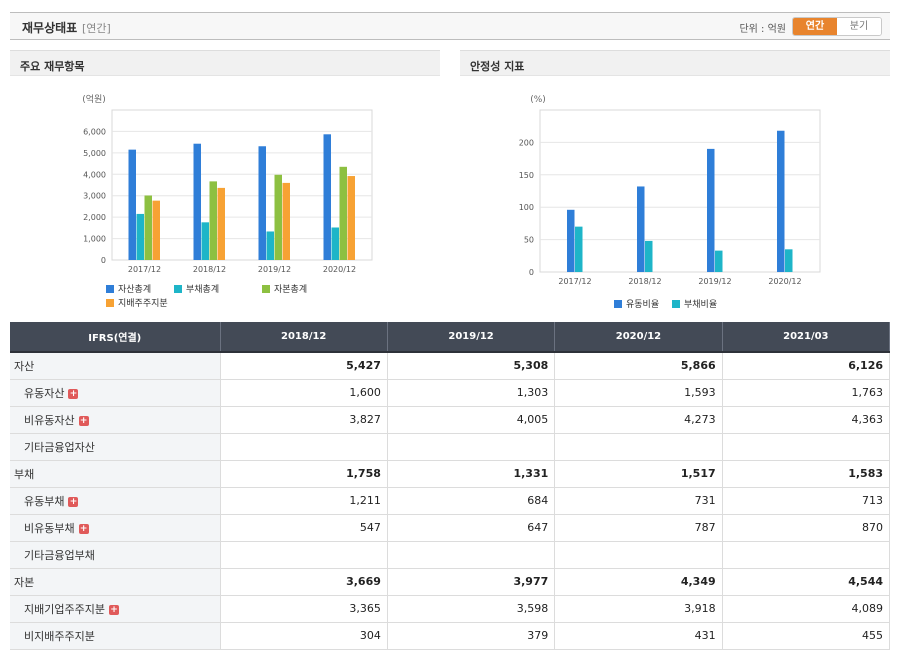 The width and height of the screenshot is (900, 660). Describe the element at coordinates (50, 28) in the screenshot. I see `section-title: 재무상태표` at that location.